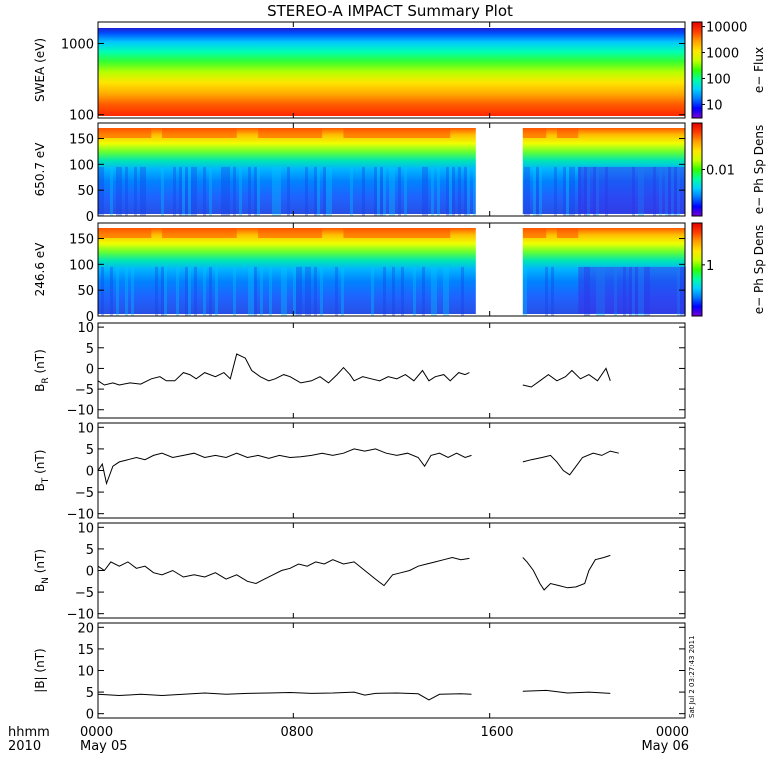 The height and width of the screenshot is (780, 780). Describe the element at coordinates (42, 471) in the screenshot. I see `y-axis-label: BT (nT)` at that location.